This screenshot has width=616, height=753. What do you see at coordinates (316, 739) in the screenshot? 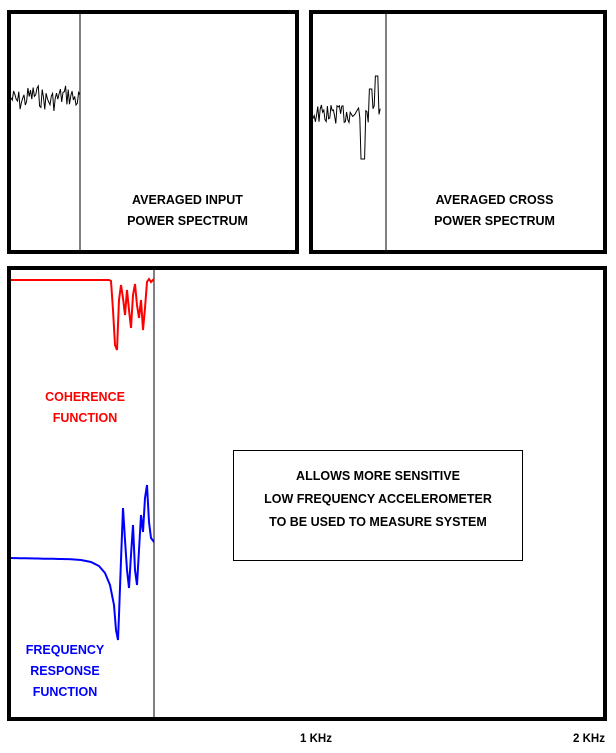
I see `tick-label-1khz: 1 KHz` at bounding box center [316, 739].